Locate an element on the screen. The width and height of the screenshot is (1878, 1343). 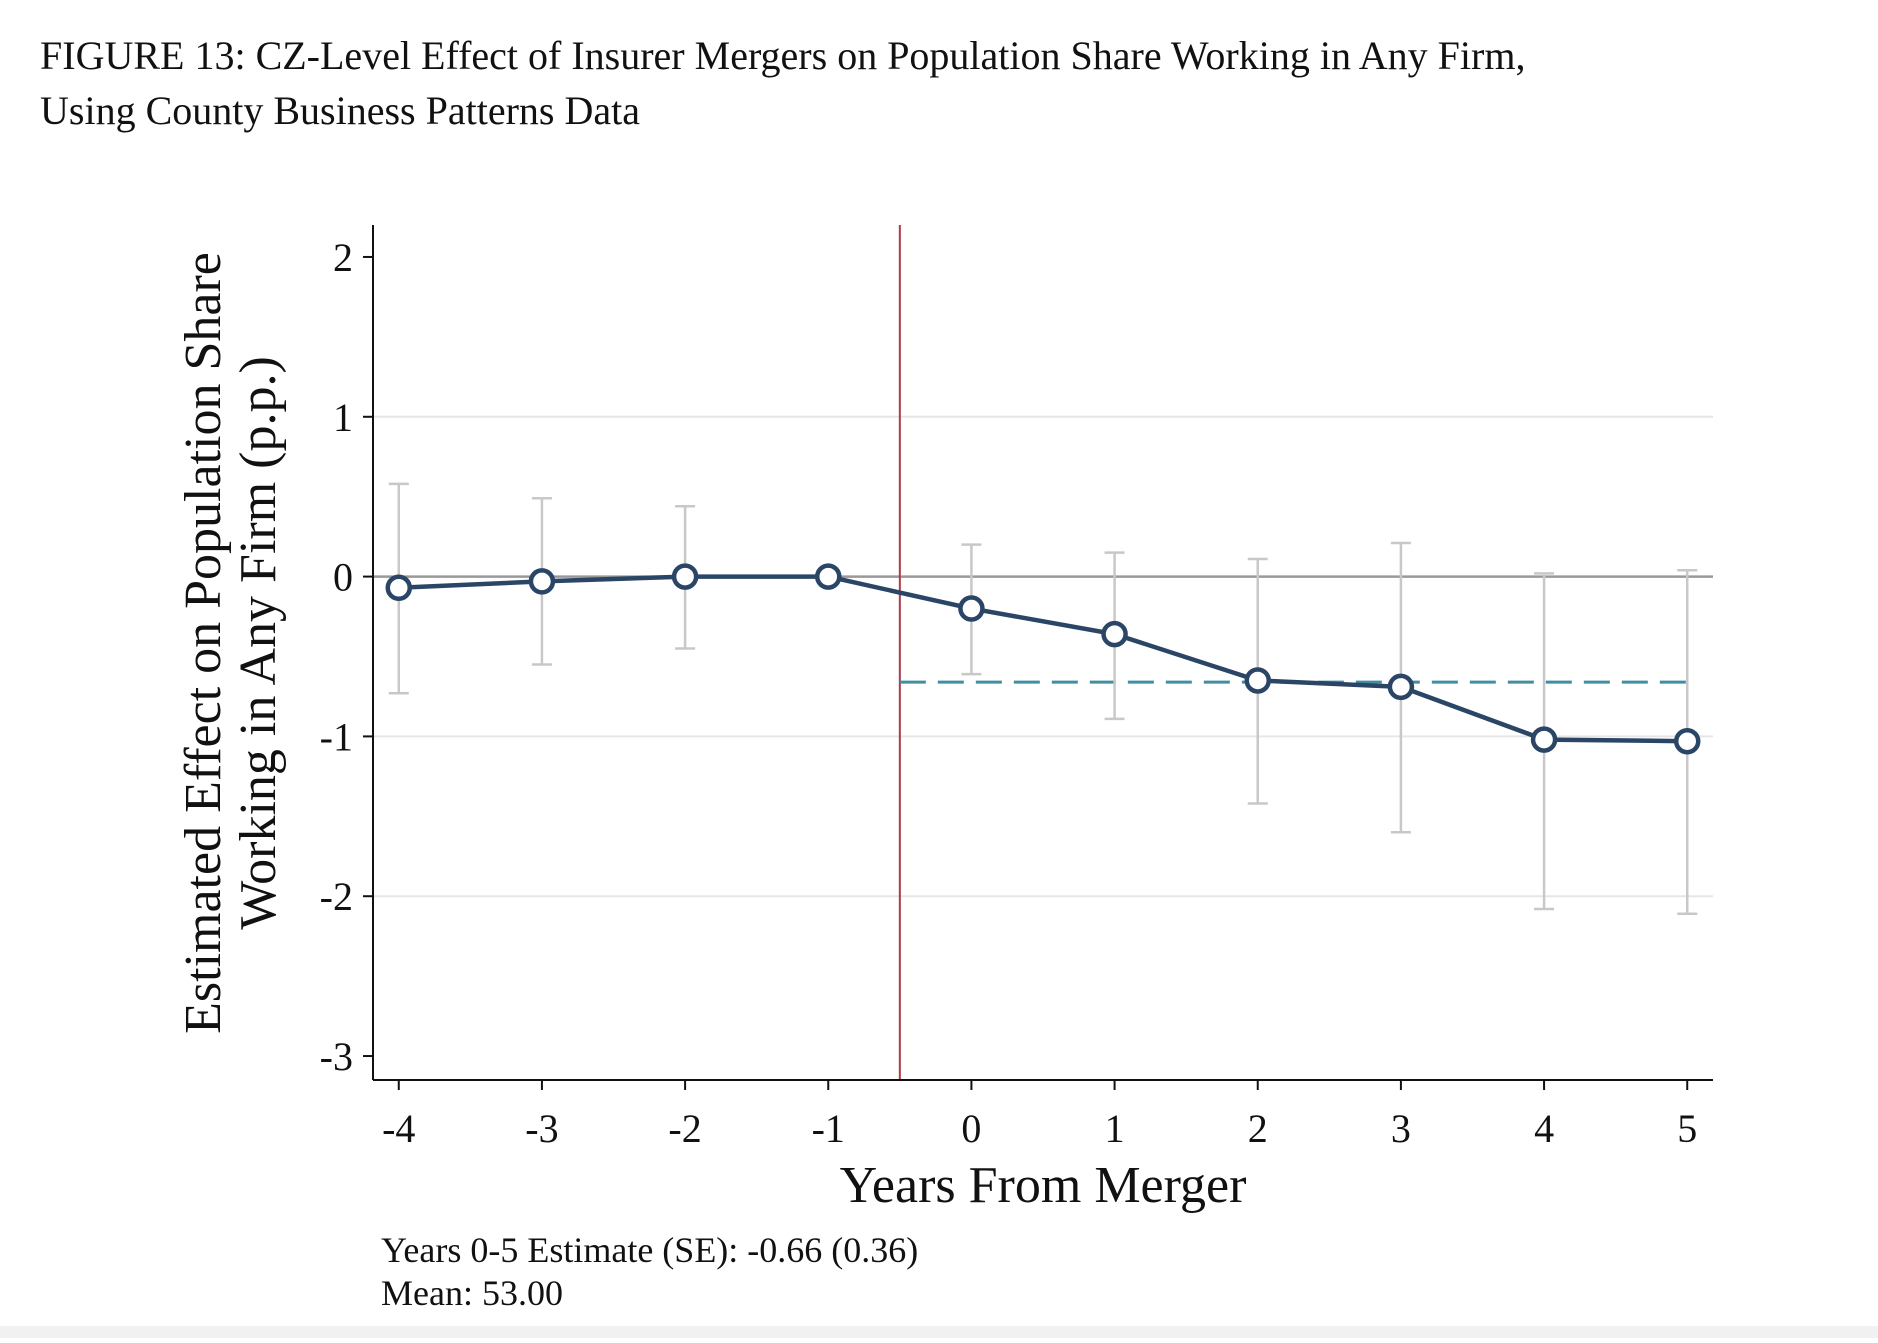
estimate-series is located at coordinates (1043, 659).